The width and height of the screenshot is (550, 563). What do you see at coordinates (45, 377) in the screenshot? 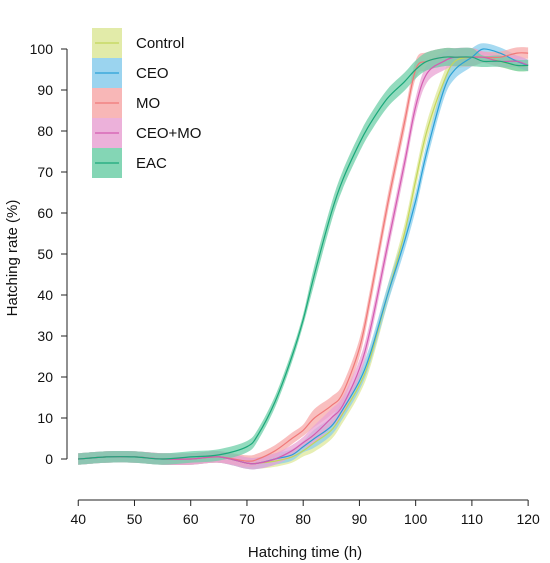
I see `y-tick-label-20: 20` at bounding box center [45, 377].